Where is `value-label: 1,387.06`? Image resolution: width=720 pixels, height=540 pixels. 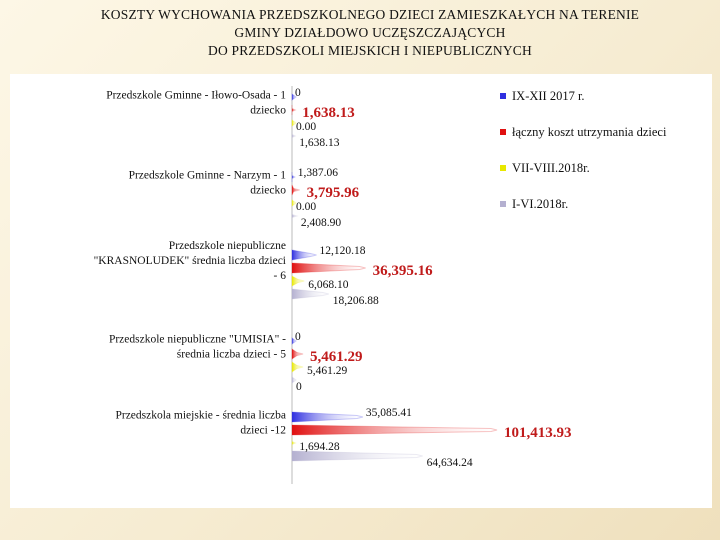 value-label: 1,387.06 is located at coordinates (318, 173).